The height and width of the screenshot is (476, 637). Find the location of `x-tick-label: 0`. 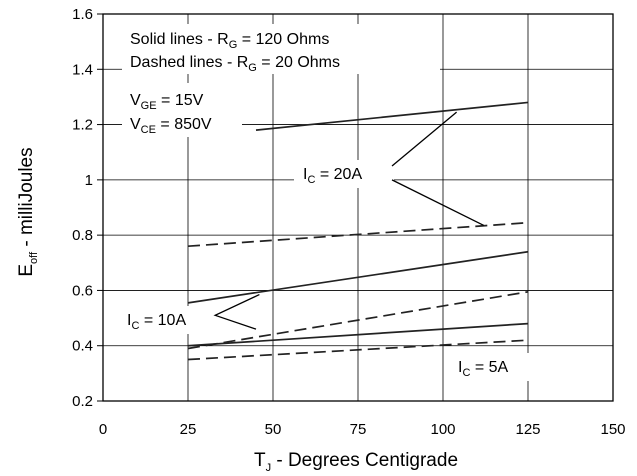

x-tick-label: 0 is located at coordinates (103, 429).